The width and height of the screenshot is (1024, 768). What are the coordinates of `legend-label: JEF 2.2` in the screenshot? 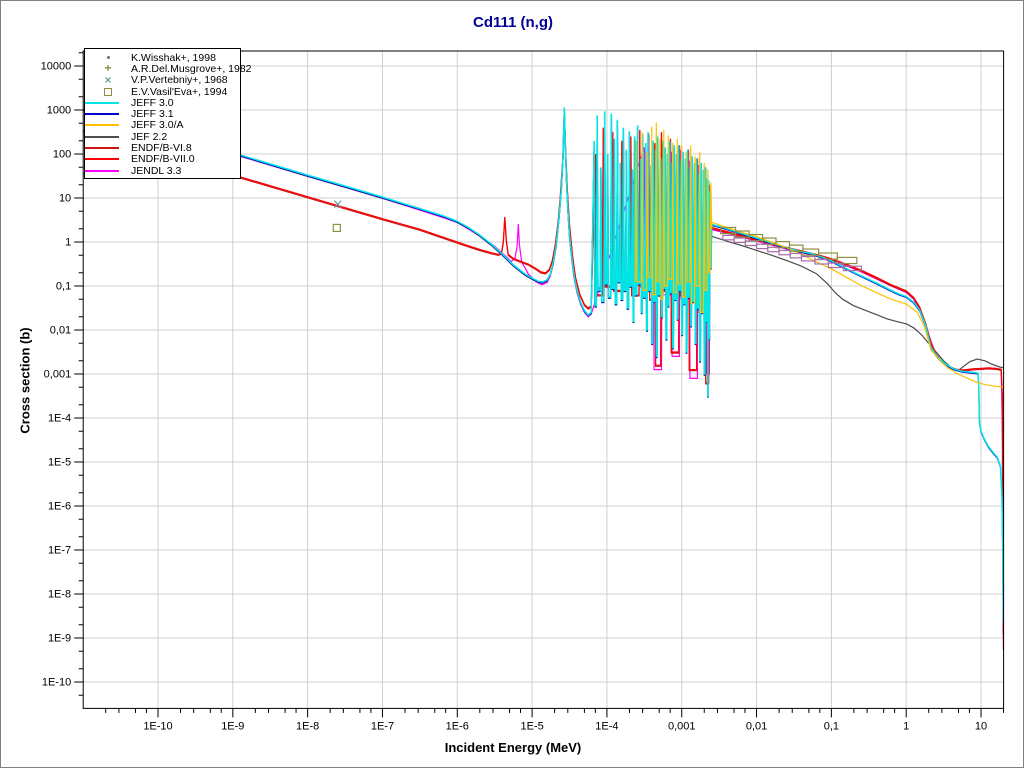 It's located at (149, 136).